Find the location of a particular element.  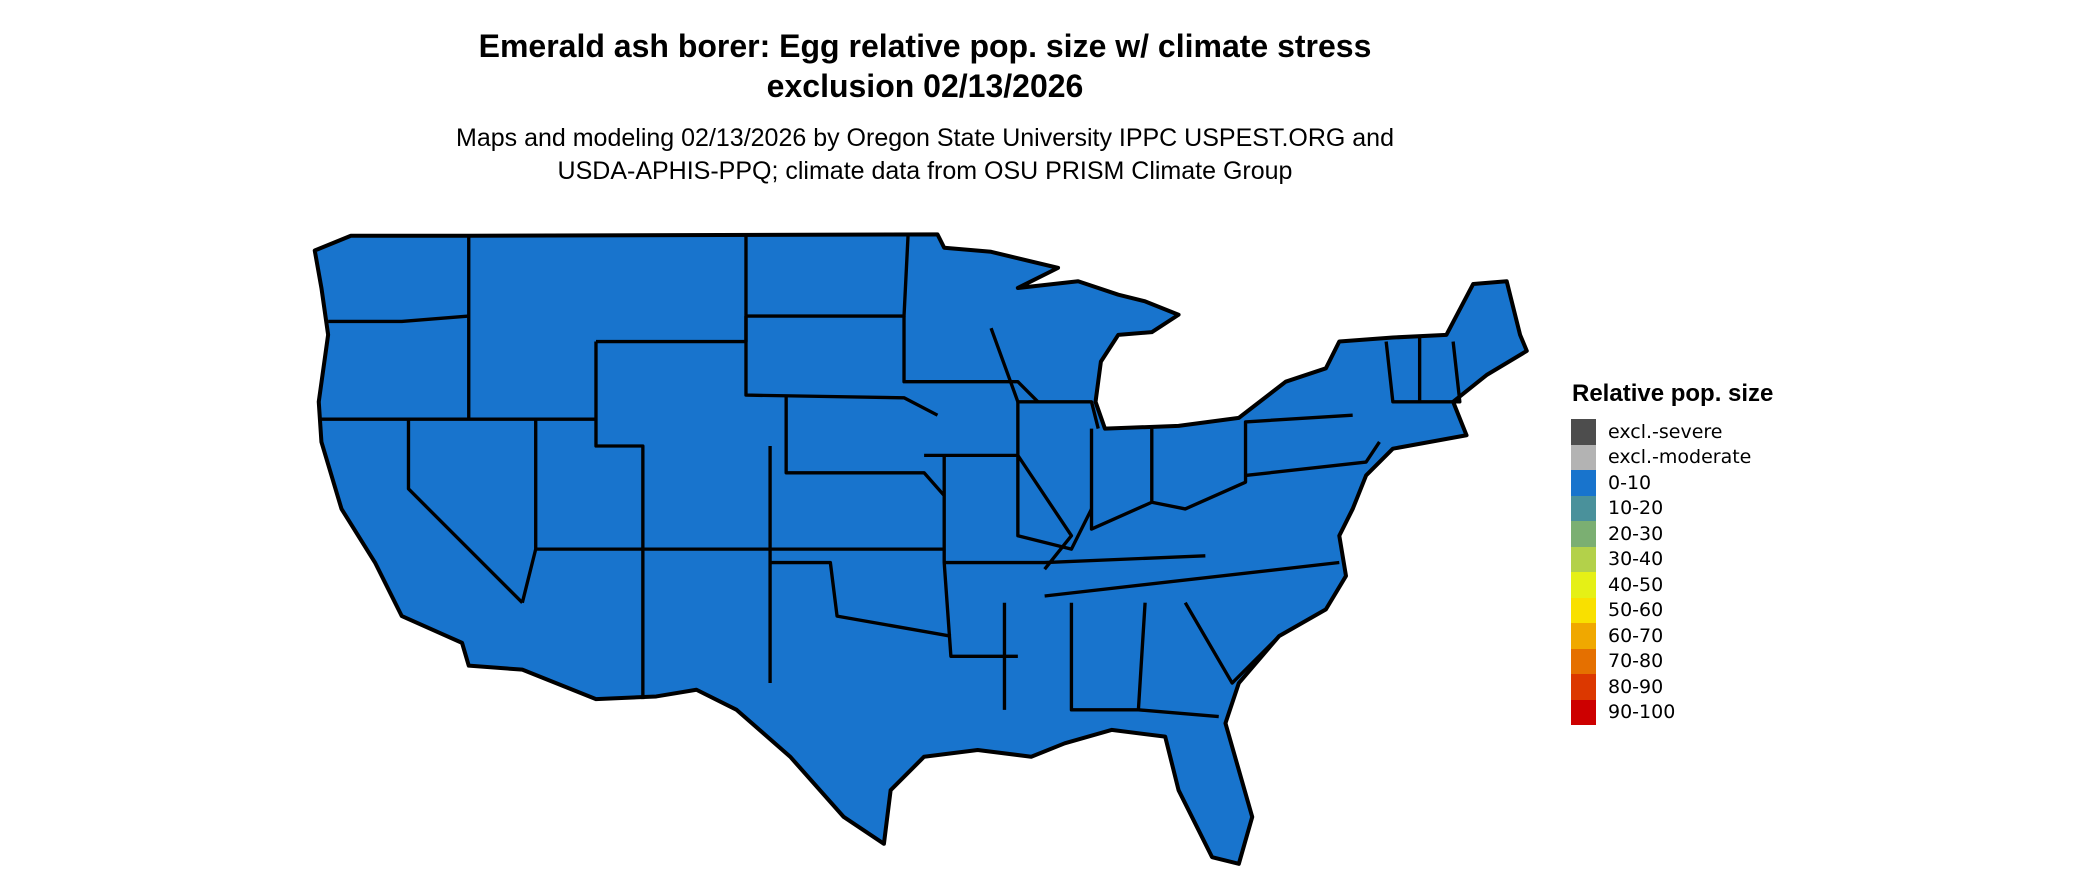

legend-item: 90-100 is located at coordinates (1672, 712).